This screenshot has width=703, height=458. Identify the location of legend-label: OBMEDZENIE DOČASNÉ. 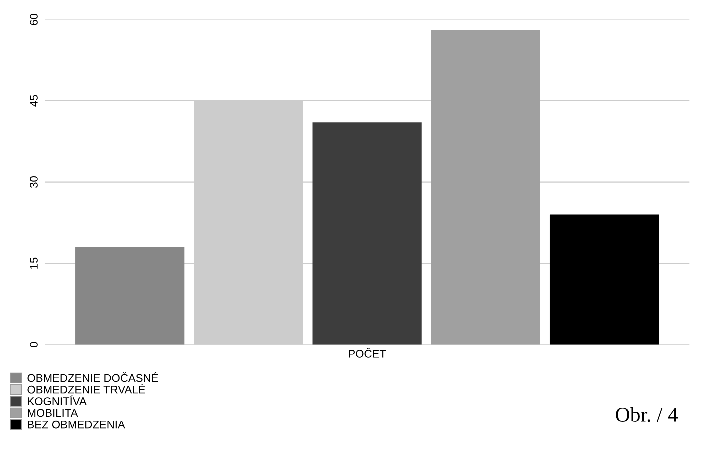
(93, 377).